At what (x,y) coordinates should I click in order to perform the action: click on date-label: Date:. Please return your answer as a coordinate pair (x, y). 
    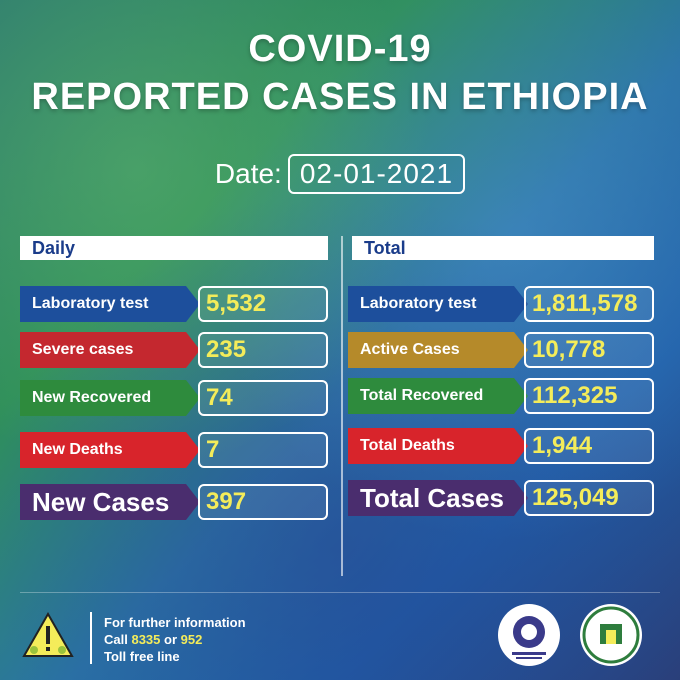
    Looking at the image, I should click on (248, 173).